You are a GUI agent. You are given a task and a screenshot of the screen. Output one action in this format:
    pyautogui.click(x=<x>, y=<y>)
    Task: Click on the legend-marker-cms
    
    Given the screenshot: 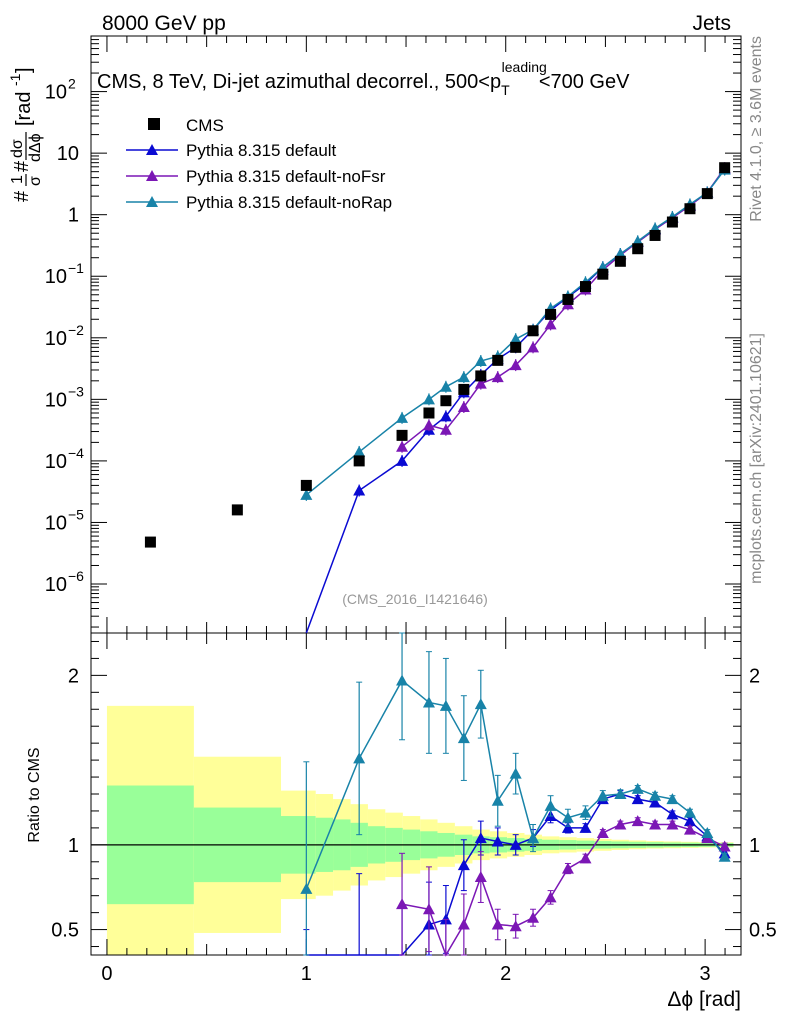 What is the action you would take?
    pyautogui.click(x=154, y=124)
    